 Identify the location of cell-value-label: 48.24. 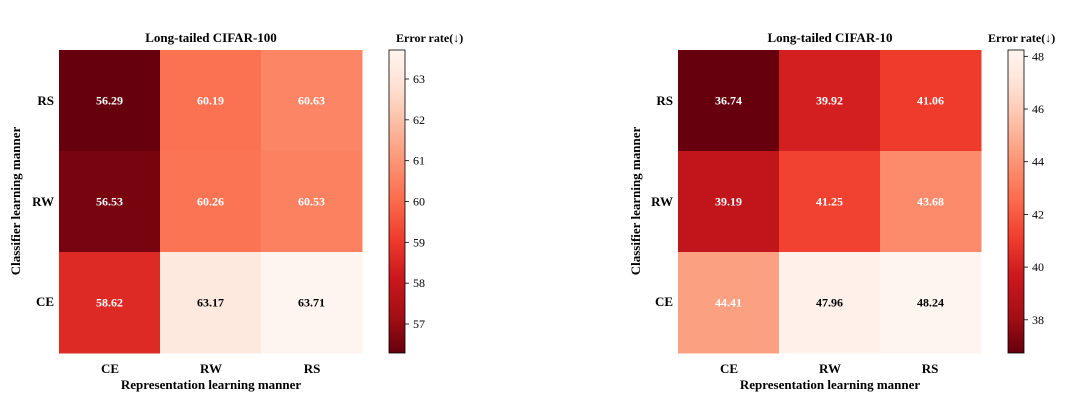
(930, 303).